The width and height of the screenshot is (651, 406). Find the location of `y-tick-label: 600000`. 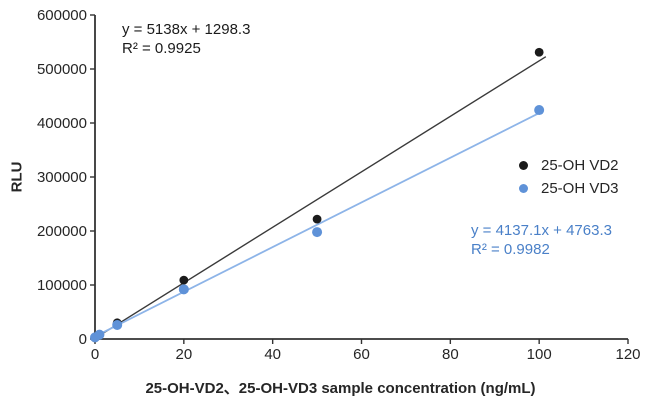

y-tick-label: 600000 is located at coordinates (62, 15).